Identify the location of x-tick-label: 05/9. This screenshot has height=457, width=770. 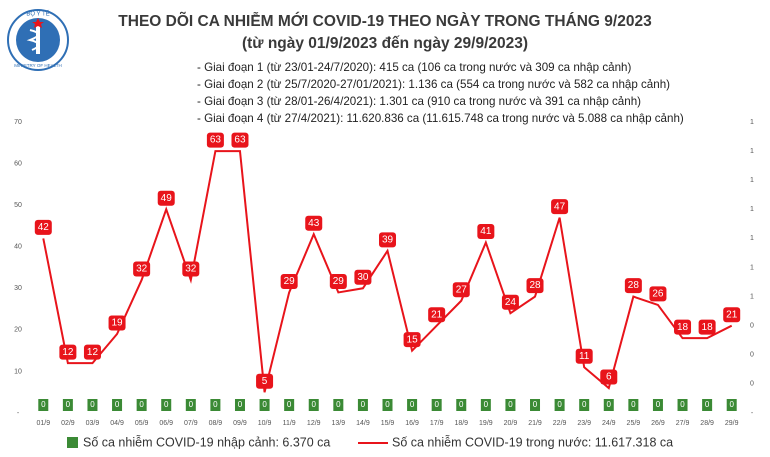
(142, 423).